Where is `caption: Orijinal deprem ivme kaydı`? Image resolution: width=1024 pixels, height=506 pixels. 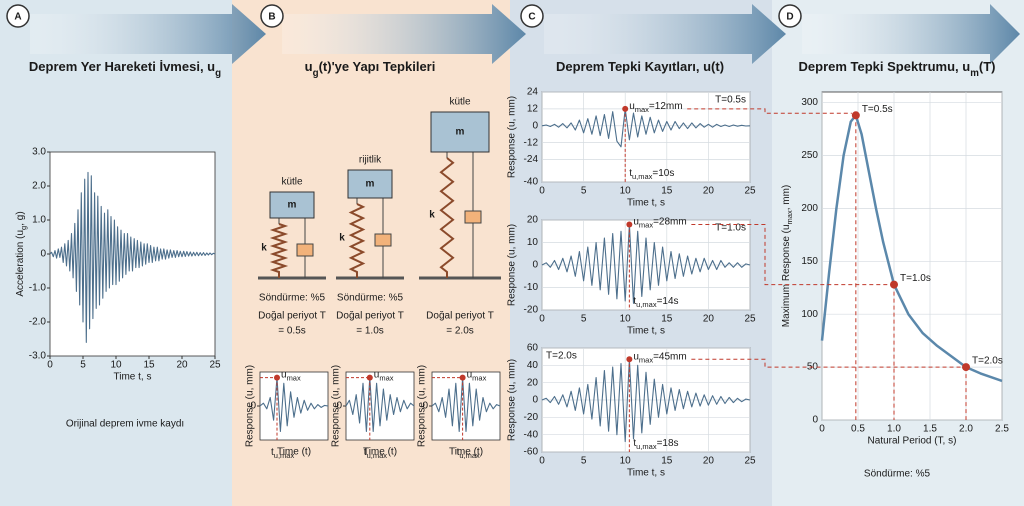
caption: Orijinal deprem ivme kaydı is located at coordinates (125, 424).